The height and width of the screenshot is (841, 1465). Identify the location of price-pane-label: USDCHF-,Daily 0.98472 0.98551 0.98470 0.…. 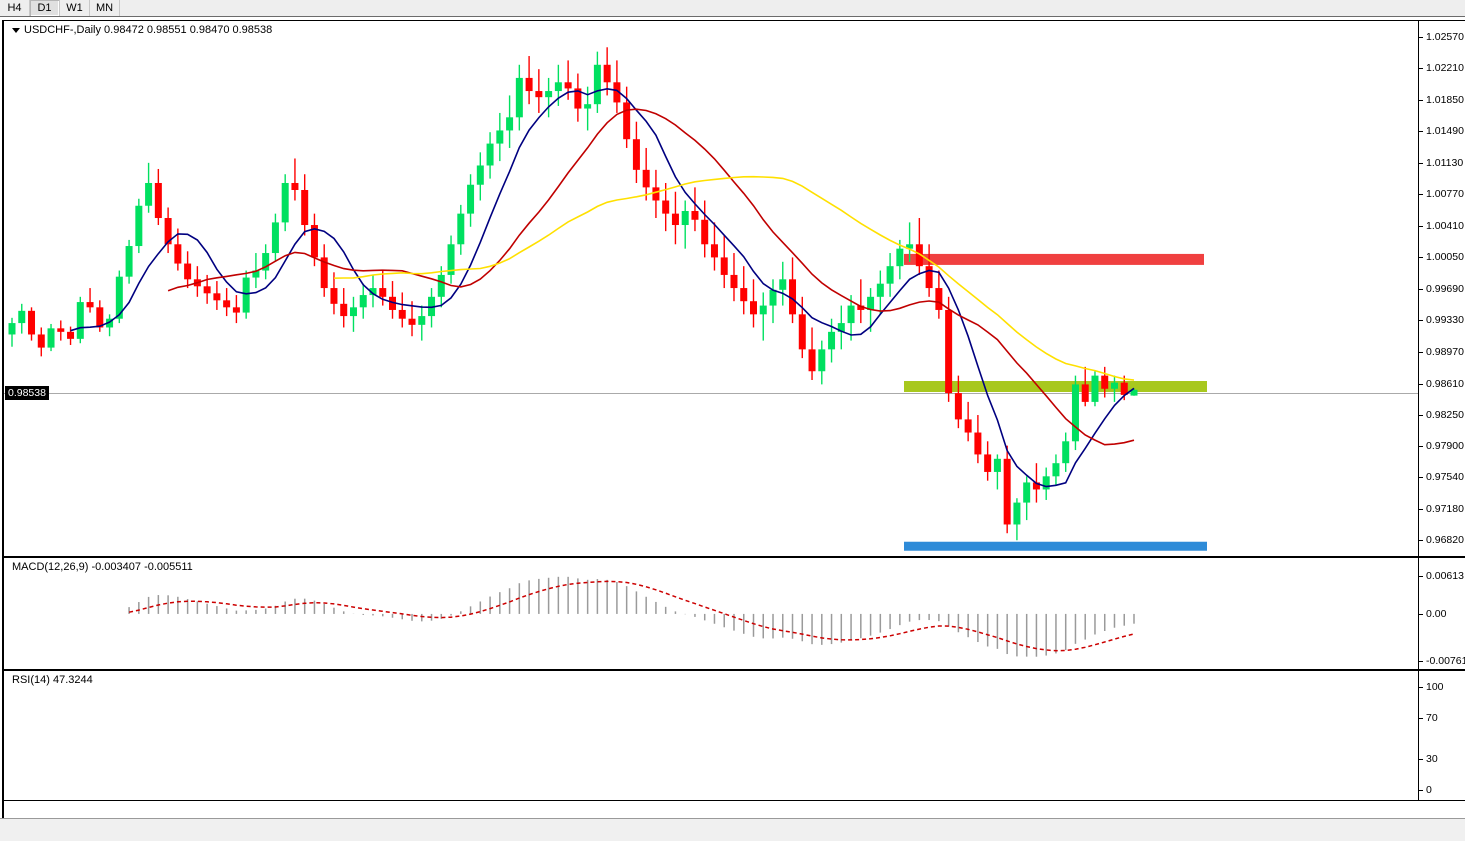
(142, 30).